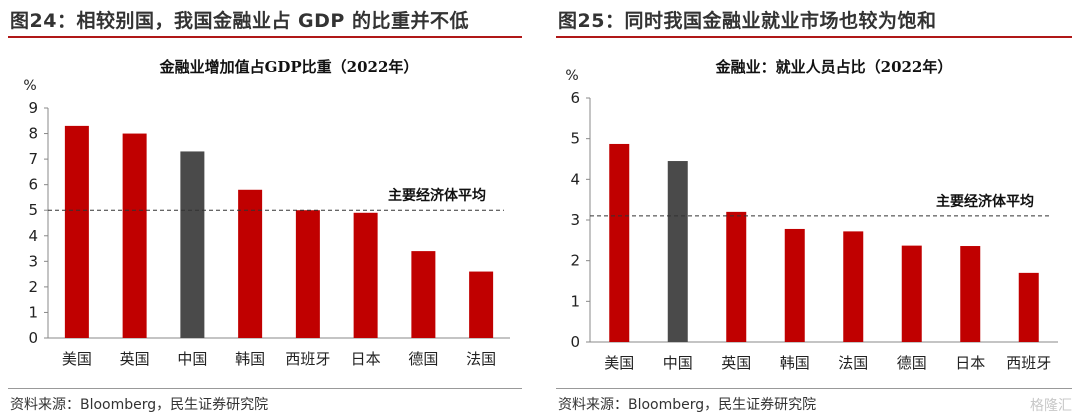 The height and width of the screenshot is (419, 1080). Describe the element at coordinates (834, 67) in the screenshot. I see `chart-title: 金融业：就业人员占比（2022年）` at that location.